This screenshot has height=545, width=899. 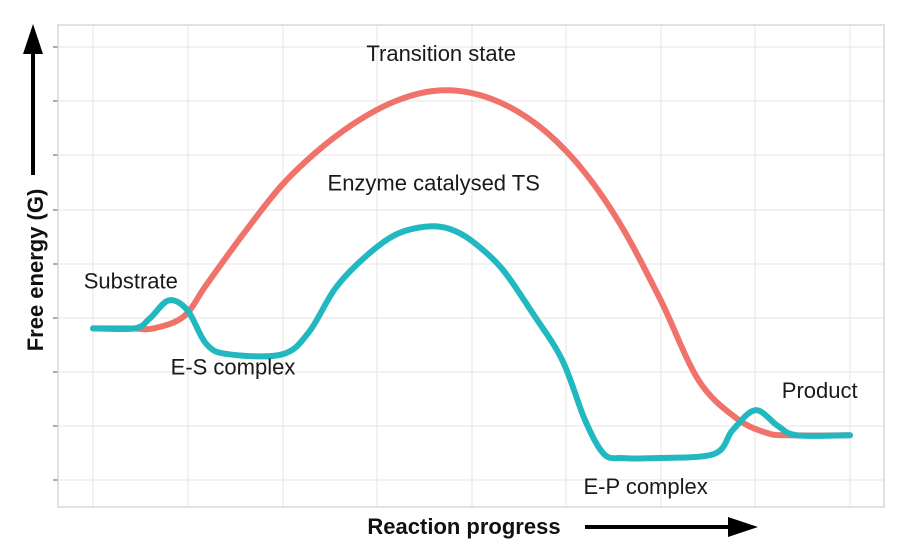 I want to click on label-transition-state: Transition state, so click(x=441, y=53).